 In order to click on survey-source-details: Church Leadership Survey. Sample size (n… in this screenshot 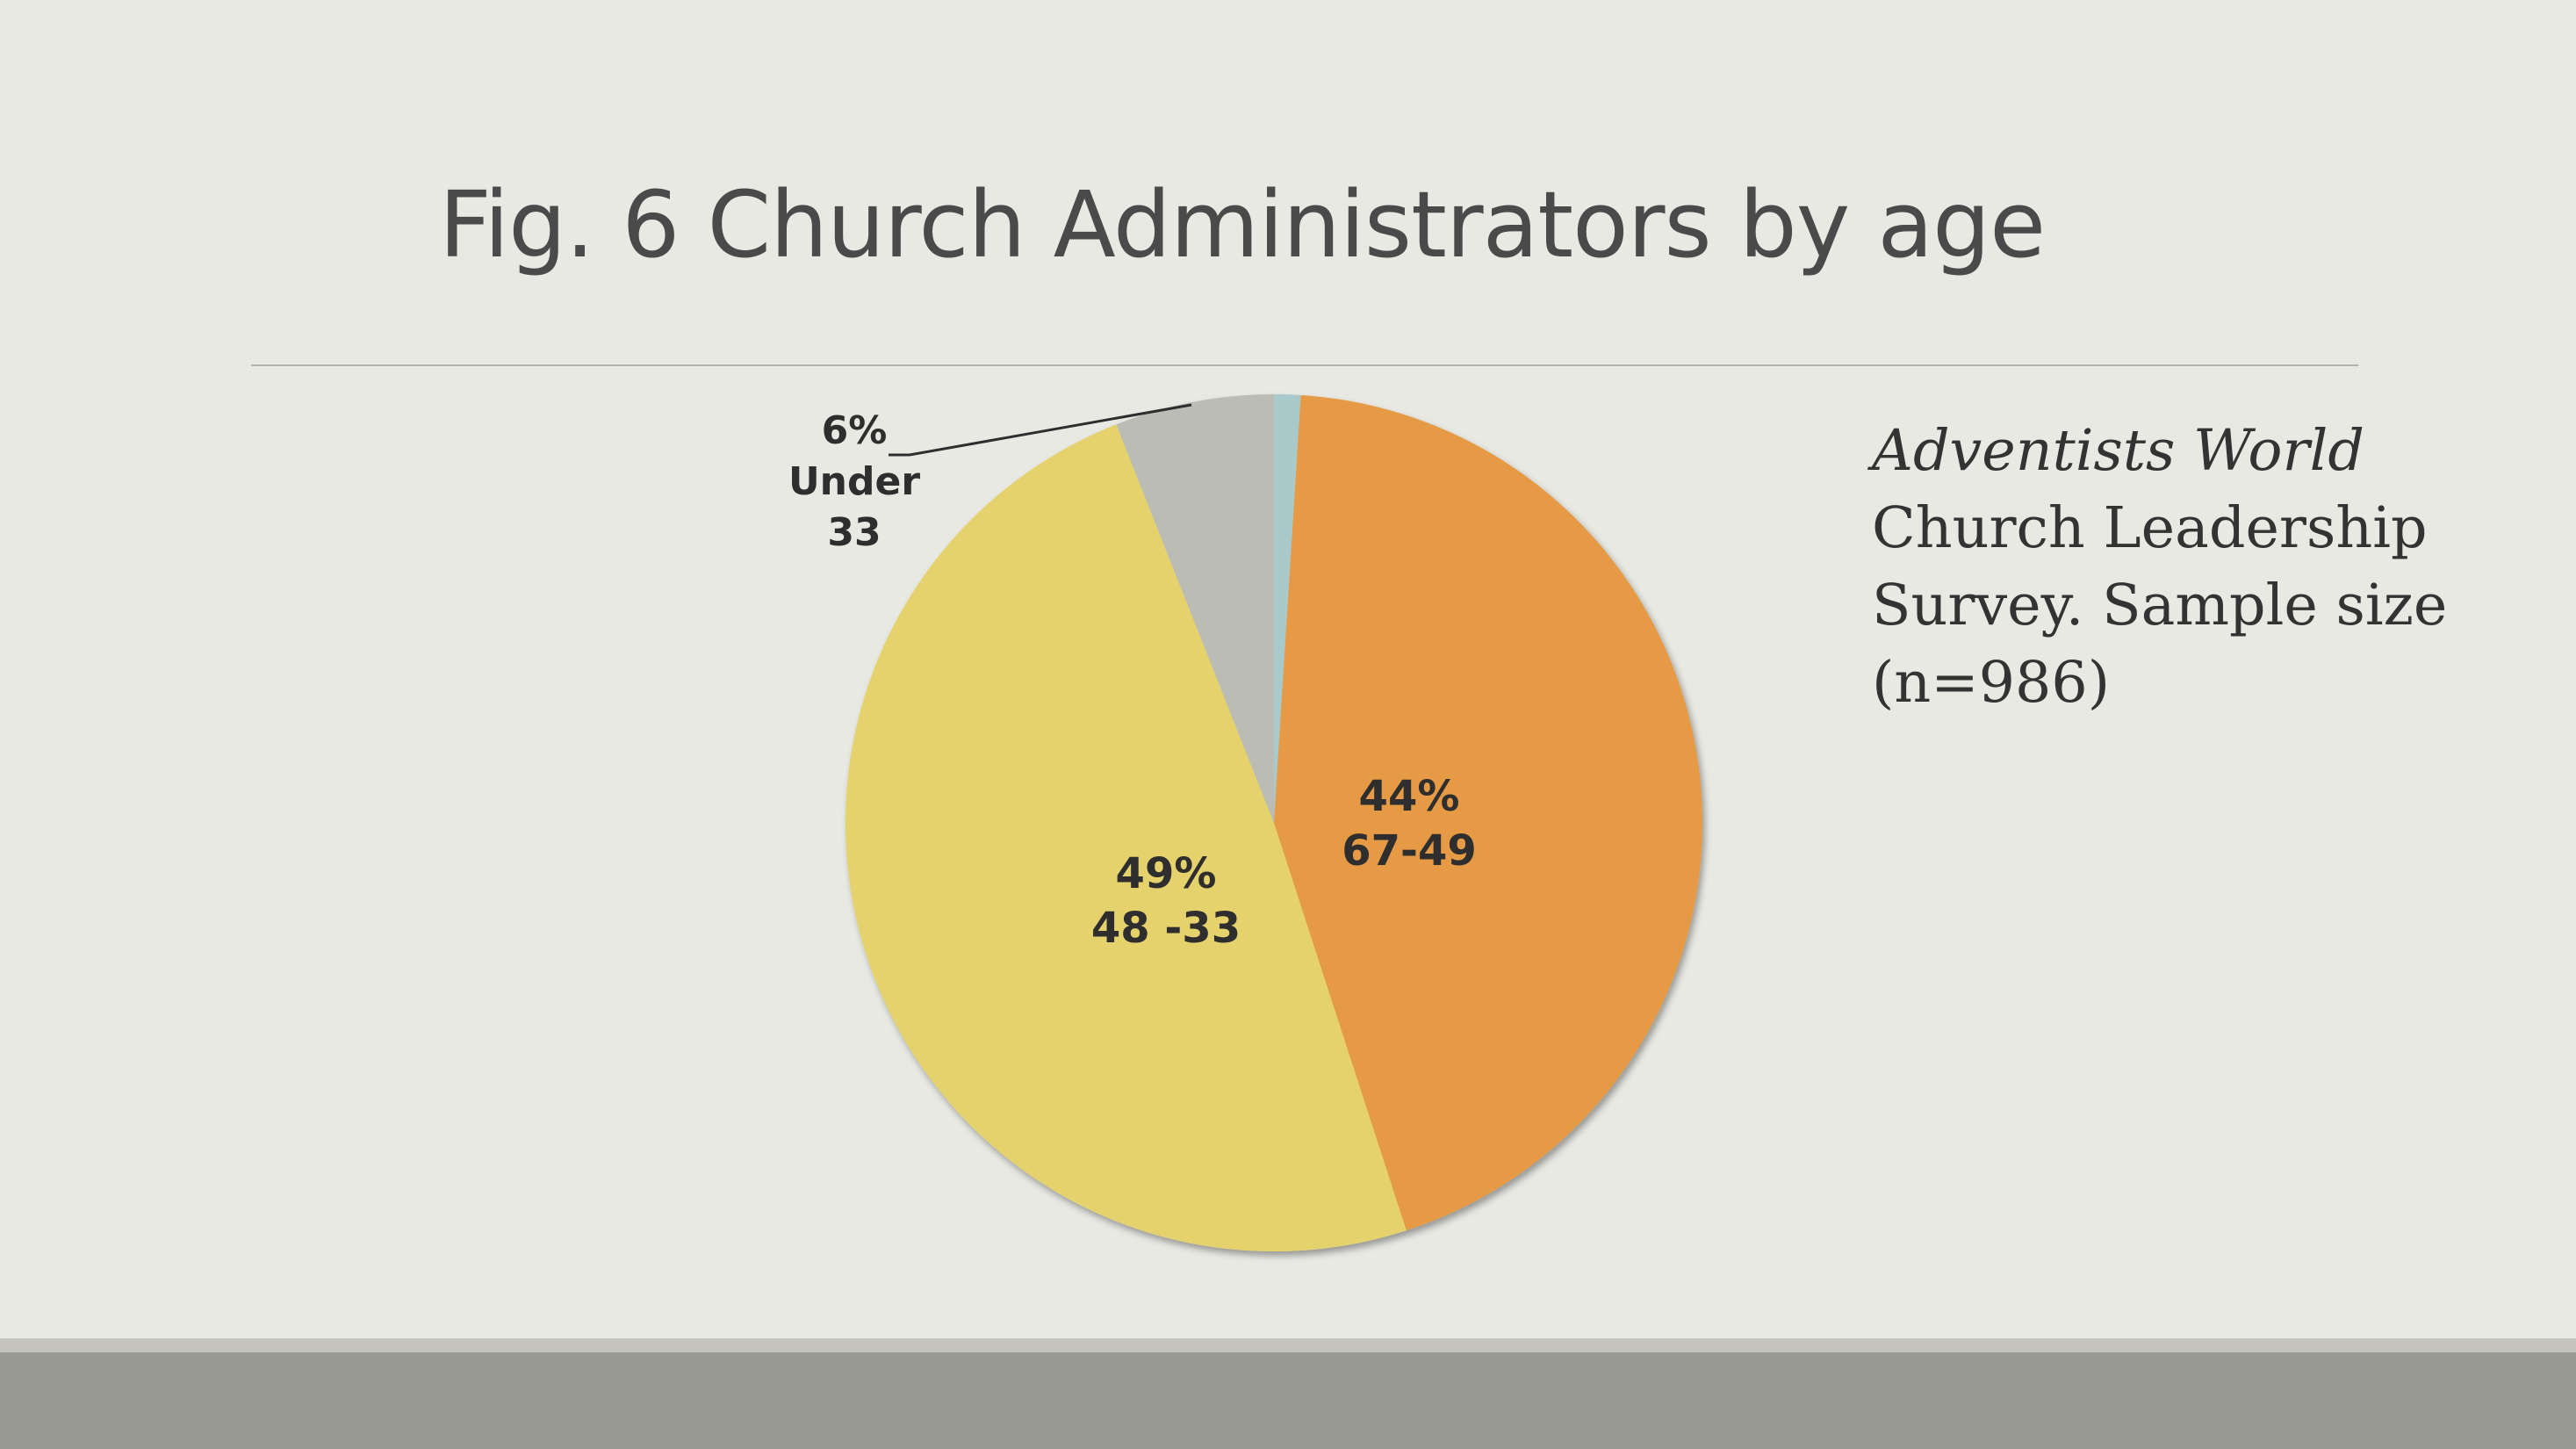, I will do `click(2160, 606)`.